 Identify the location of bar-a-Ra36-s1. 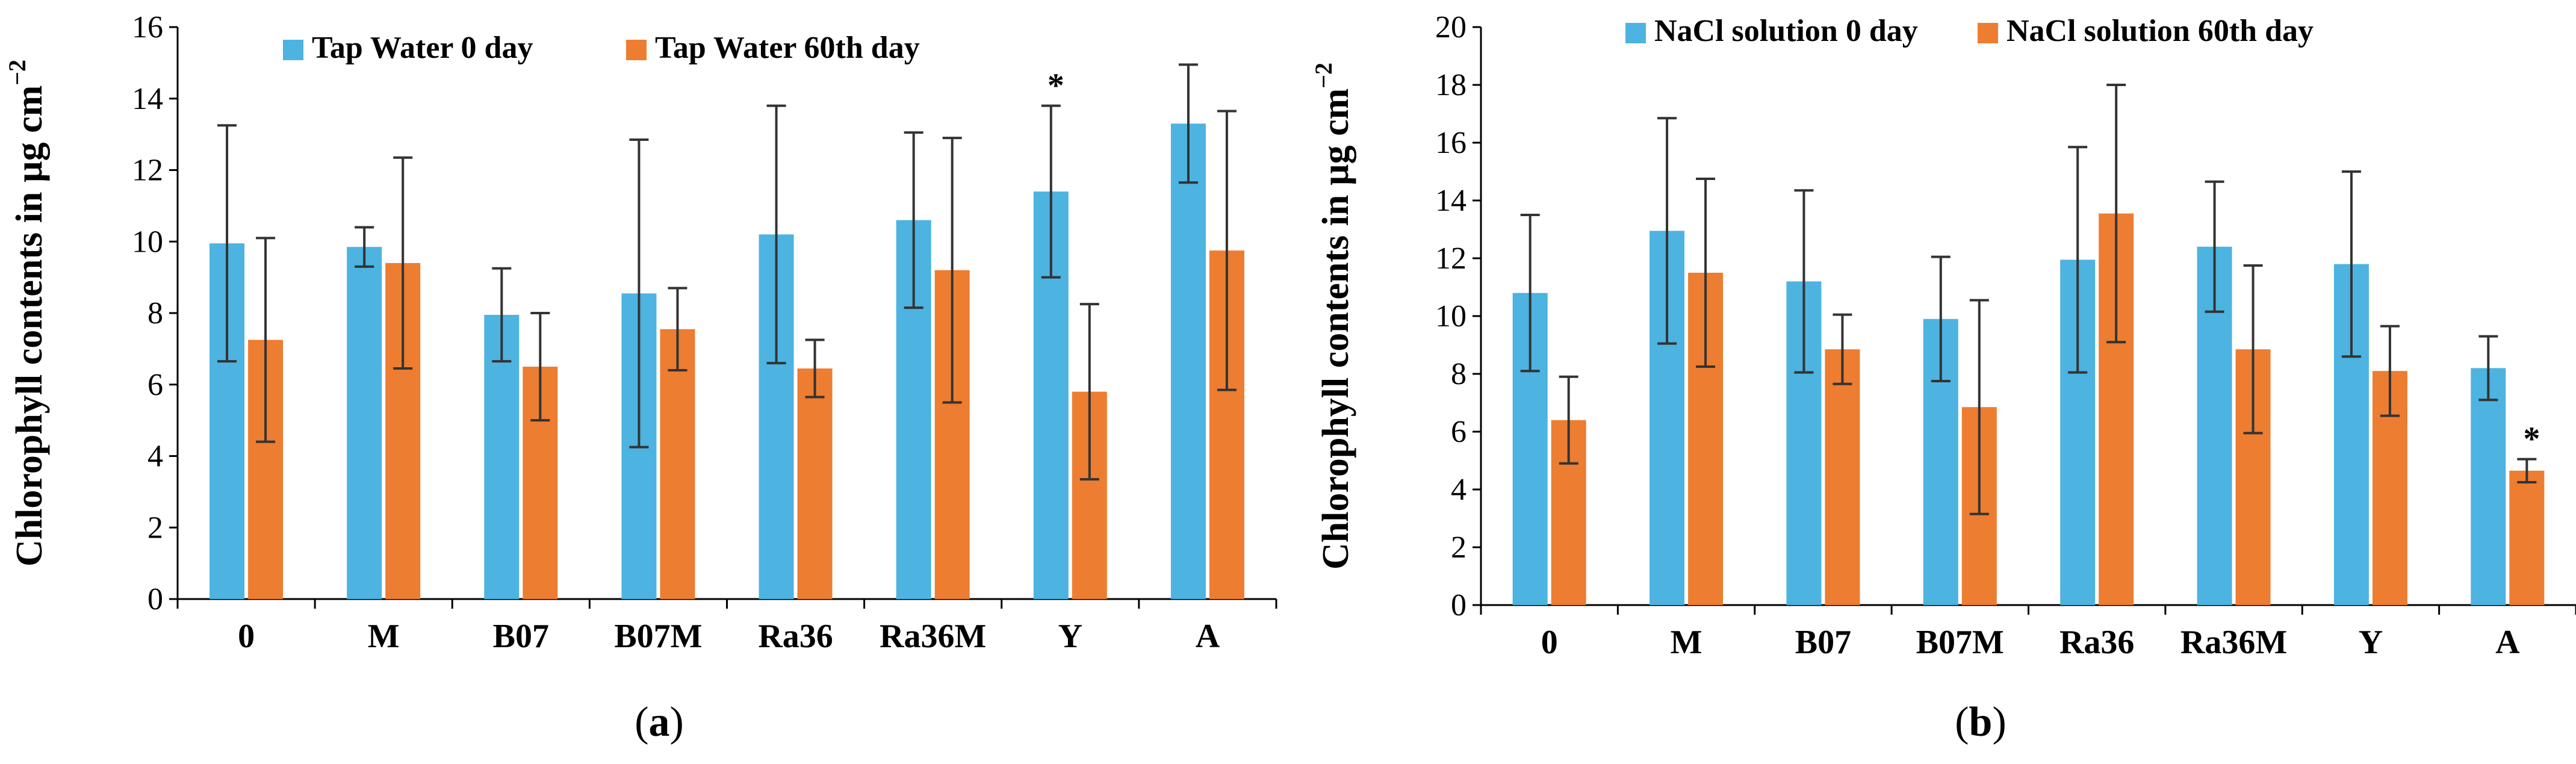
(815, 483).